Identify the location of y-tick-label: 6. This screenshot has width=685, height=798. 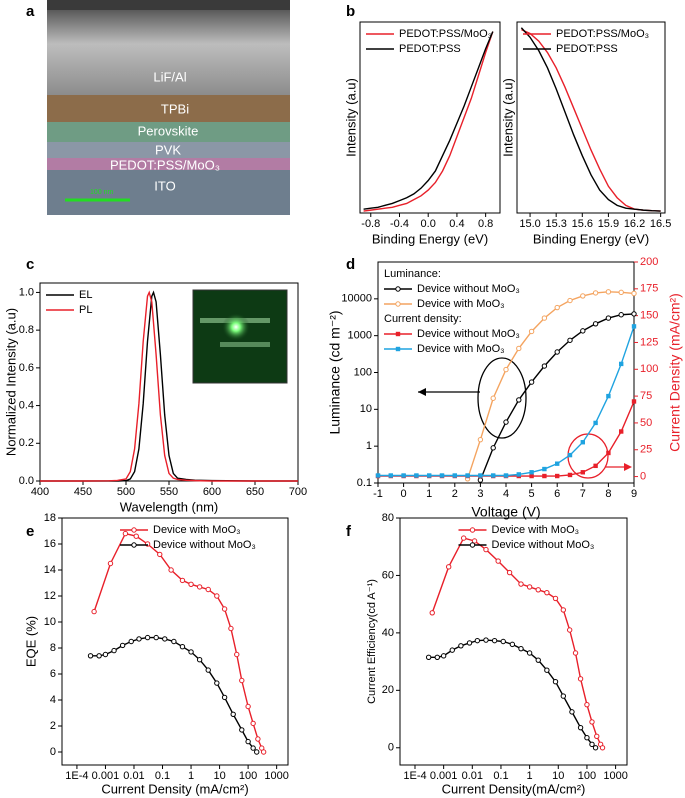
(53, 674).